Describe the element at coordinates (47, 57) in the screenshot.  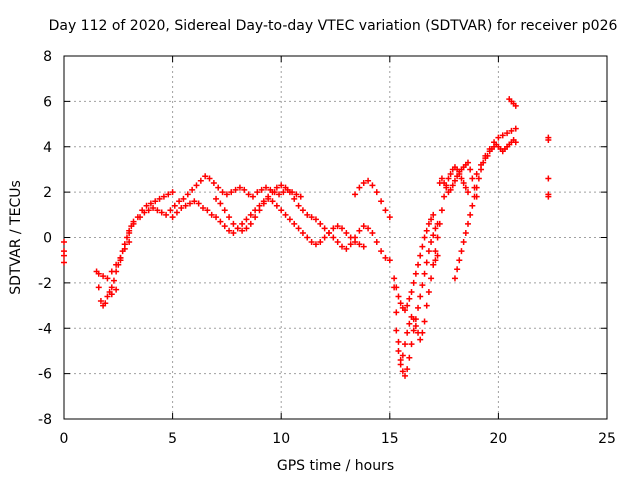
I see `y-tick-label: 8` at that location.